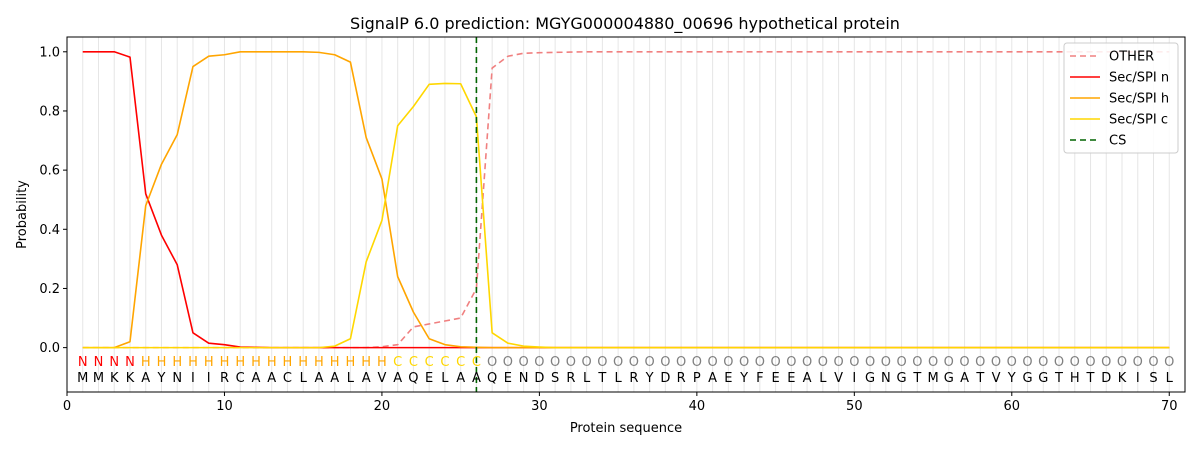 Image resolution: width=1200 pixels, height=450 pixels. What do you see at coordinates (382, 406) in the screenshot?
I see `x-tick-label: 20` at bounding box center [382, 406].